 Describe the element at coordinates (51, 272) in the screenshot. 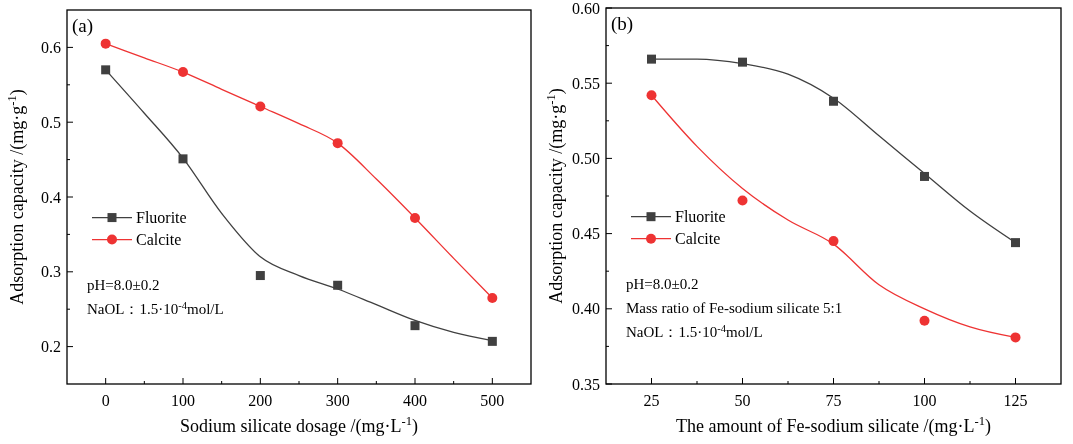

I see `y-tick-label: 0.3` at that location.